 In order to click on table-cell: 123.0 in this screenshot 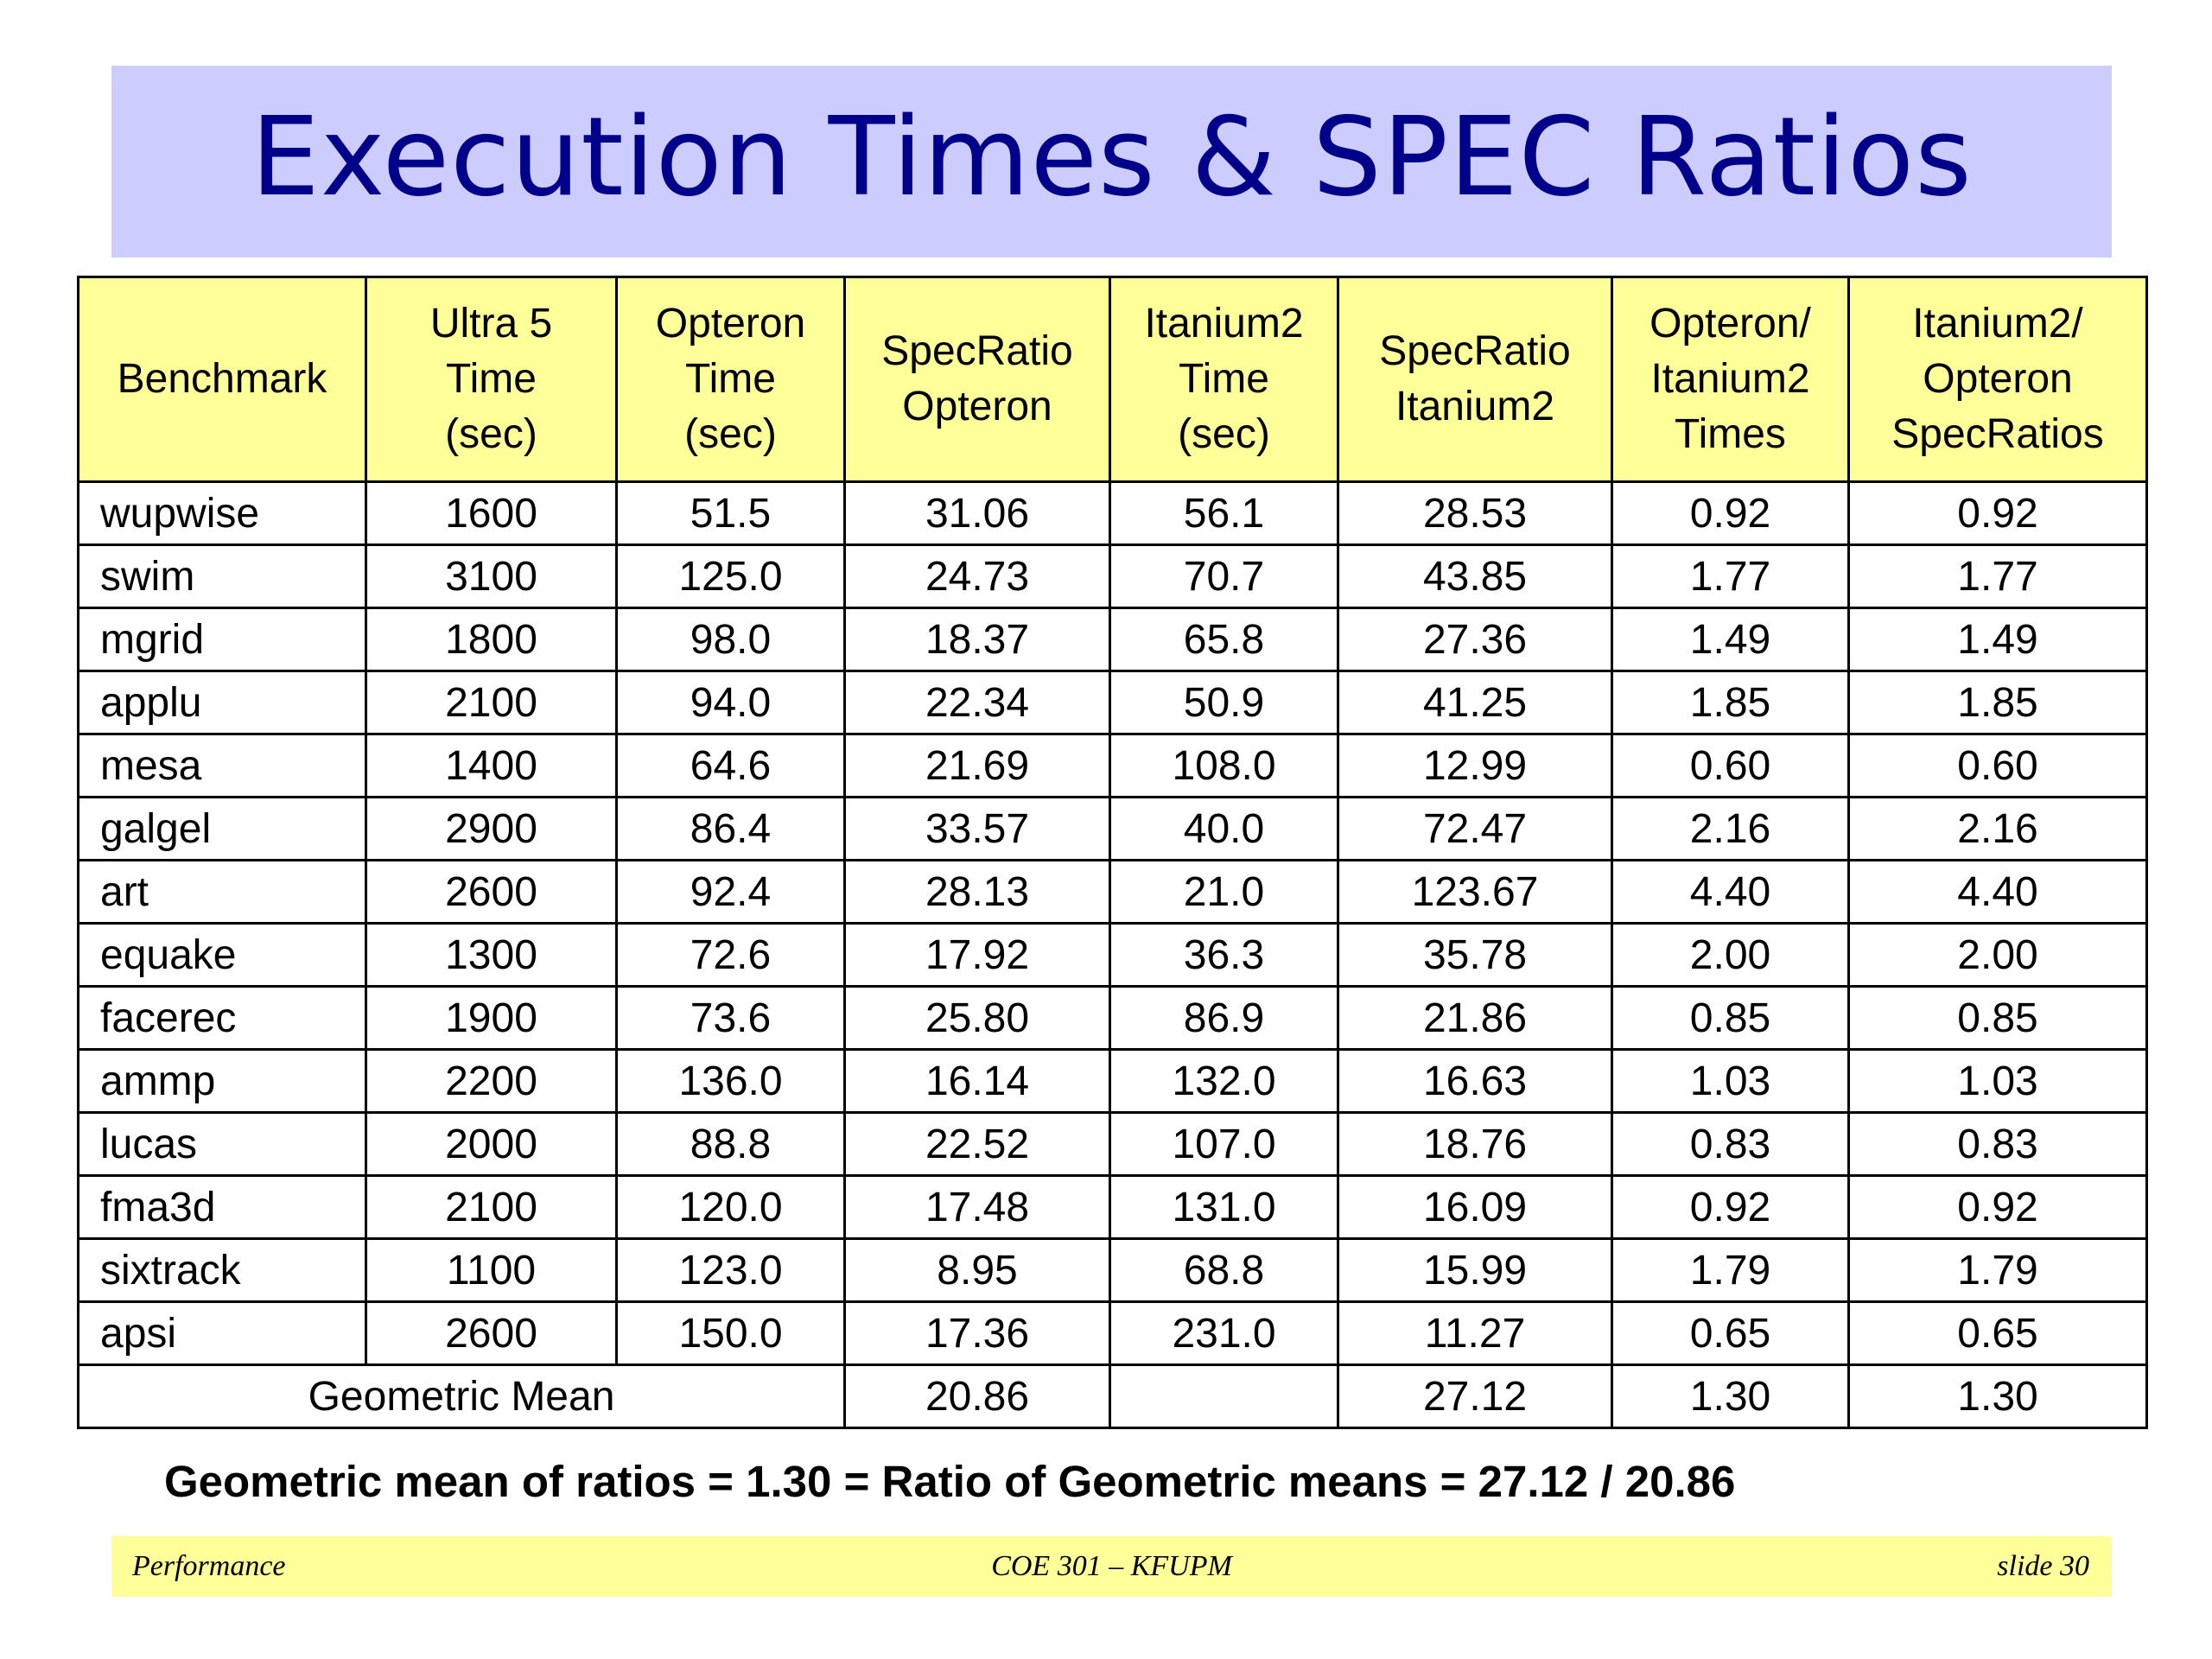, I will do `click(730, 1270)`.